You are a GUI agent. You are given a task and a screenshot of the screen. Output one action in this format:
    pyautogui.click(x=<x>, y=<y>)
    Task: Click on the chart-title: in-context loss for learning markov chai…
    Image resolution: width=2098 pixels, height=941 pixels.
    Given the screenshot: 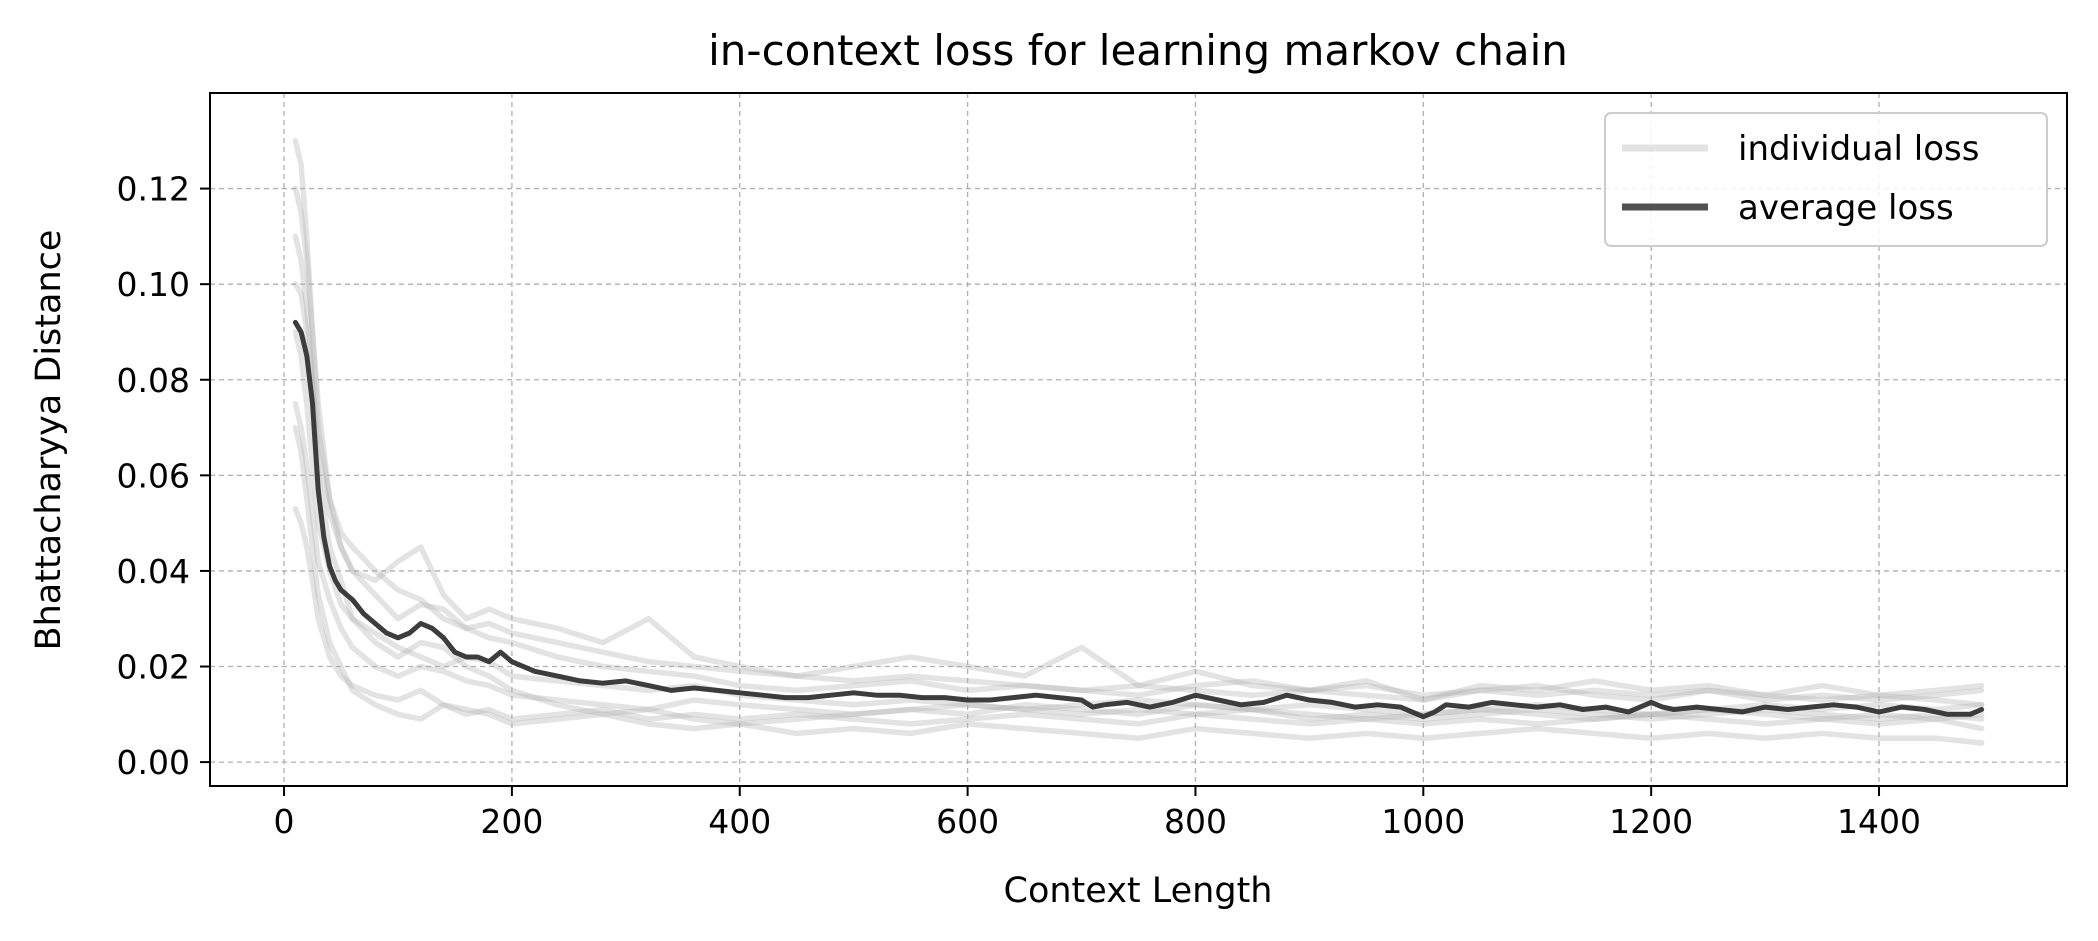 What is the action you would take?
    pyautogui.click(x=1138, y=50)
    